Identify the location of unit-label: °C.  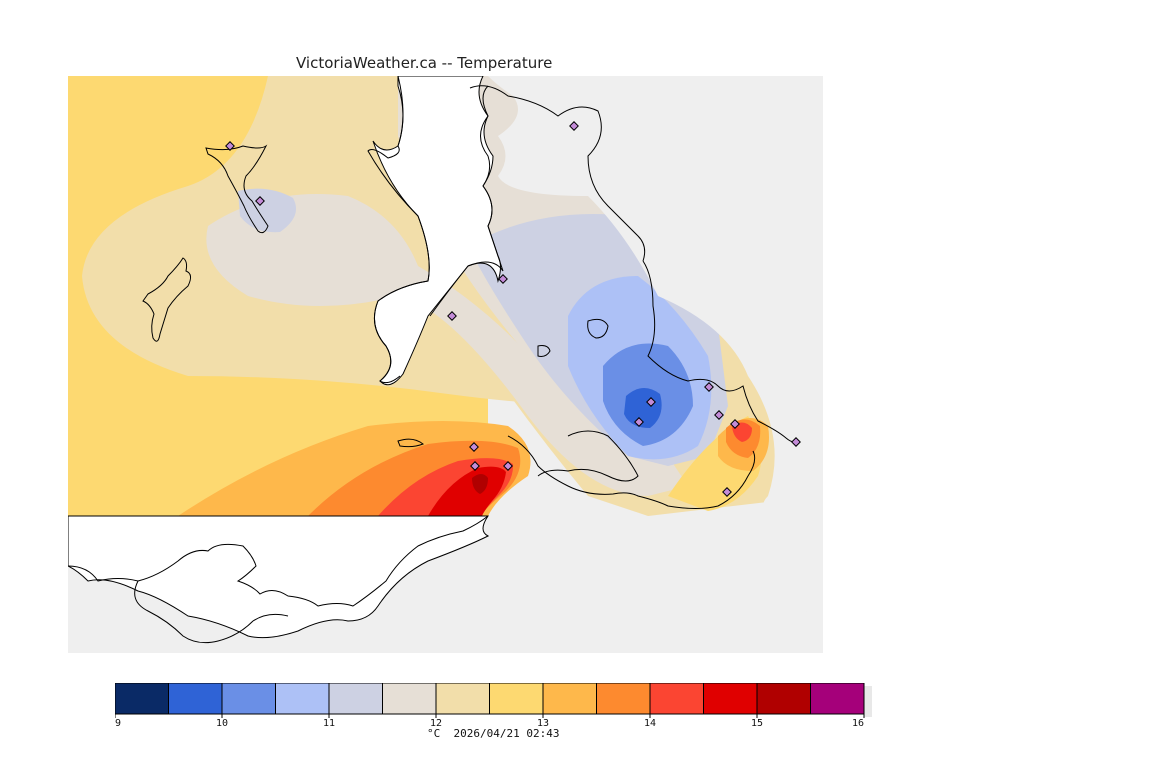
(434, 733).